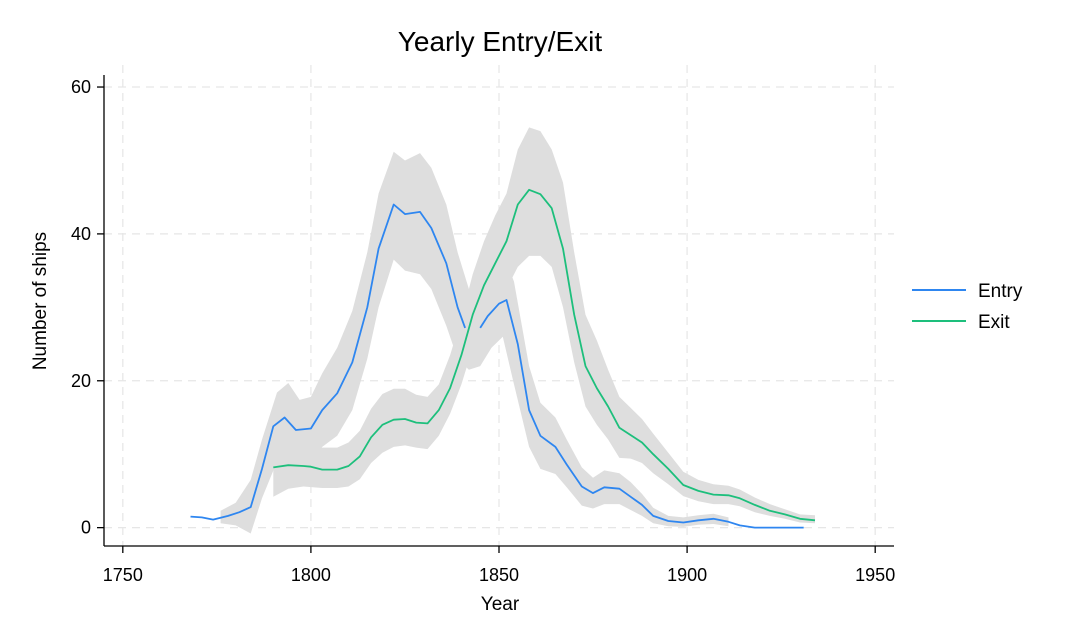 This screenshot has height=642, width=1071. I want to click on y-tick-label: 0, so click(86, 528).